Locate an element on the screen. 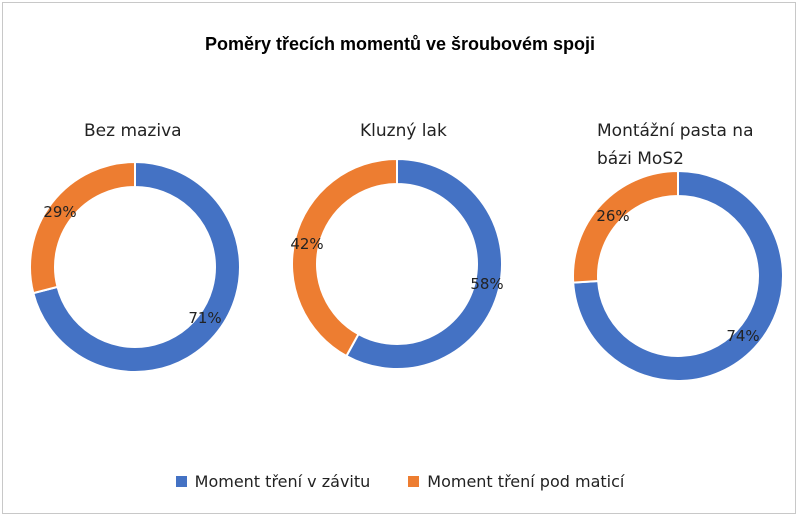  donut-title-kluzny-lak: Kluzný lak is located at coordinates (403, 131).